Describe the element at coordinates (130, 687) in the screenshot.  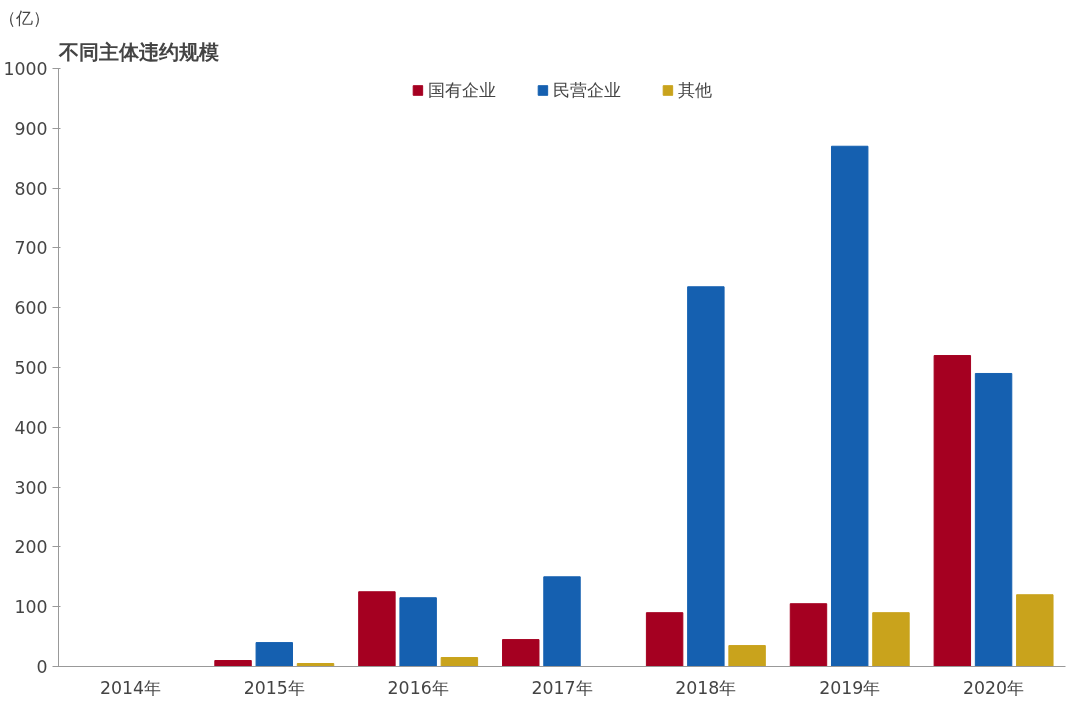
I see `x-tick-label: 2014年` at that location.